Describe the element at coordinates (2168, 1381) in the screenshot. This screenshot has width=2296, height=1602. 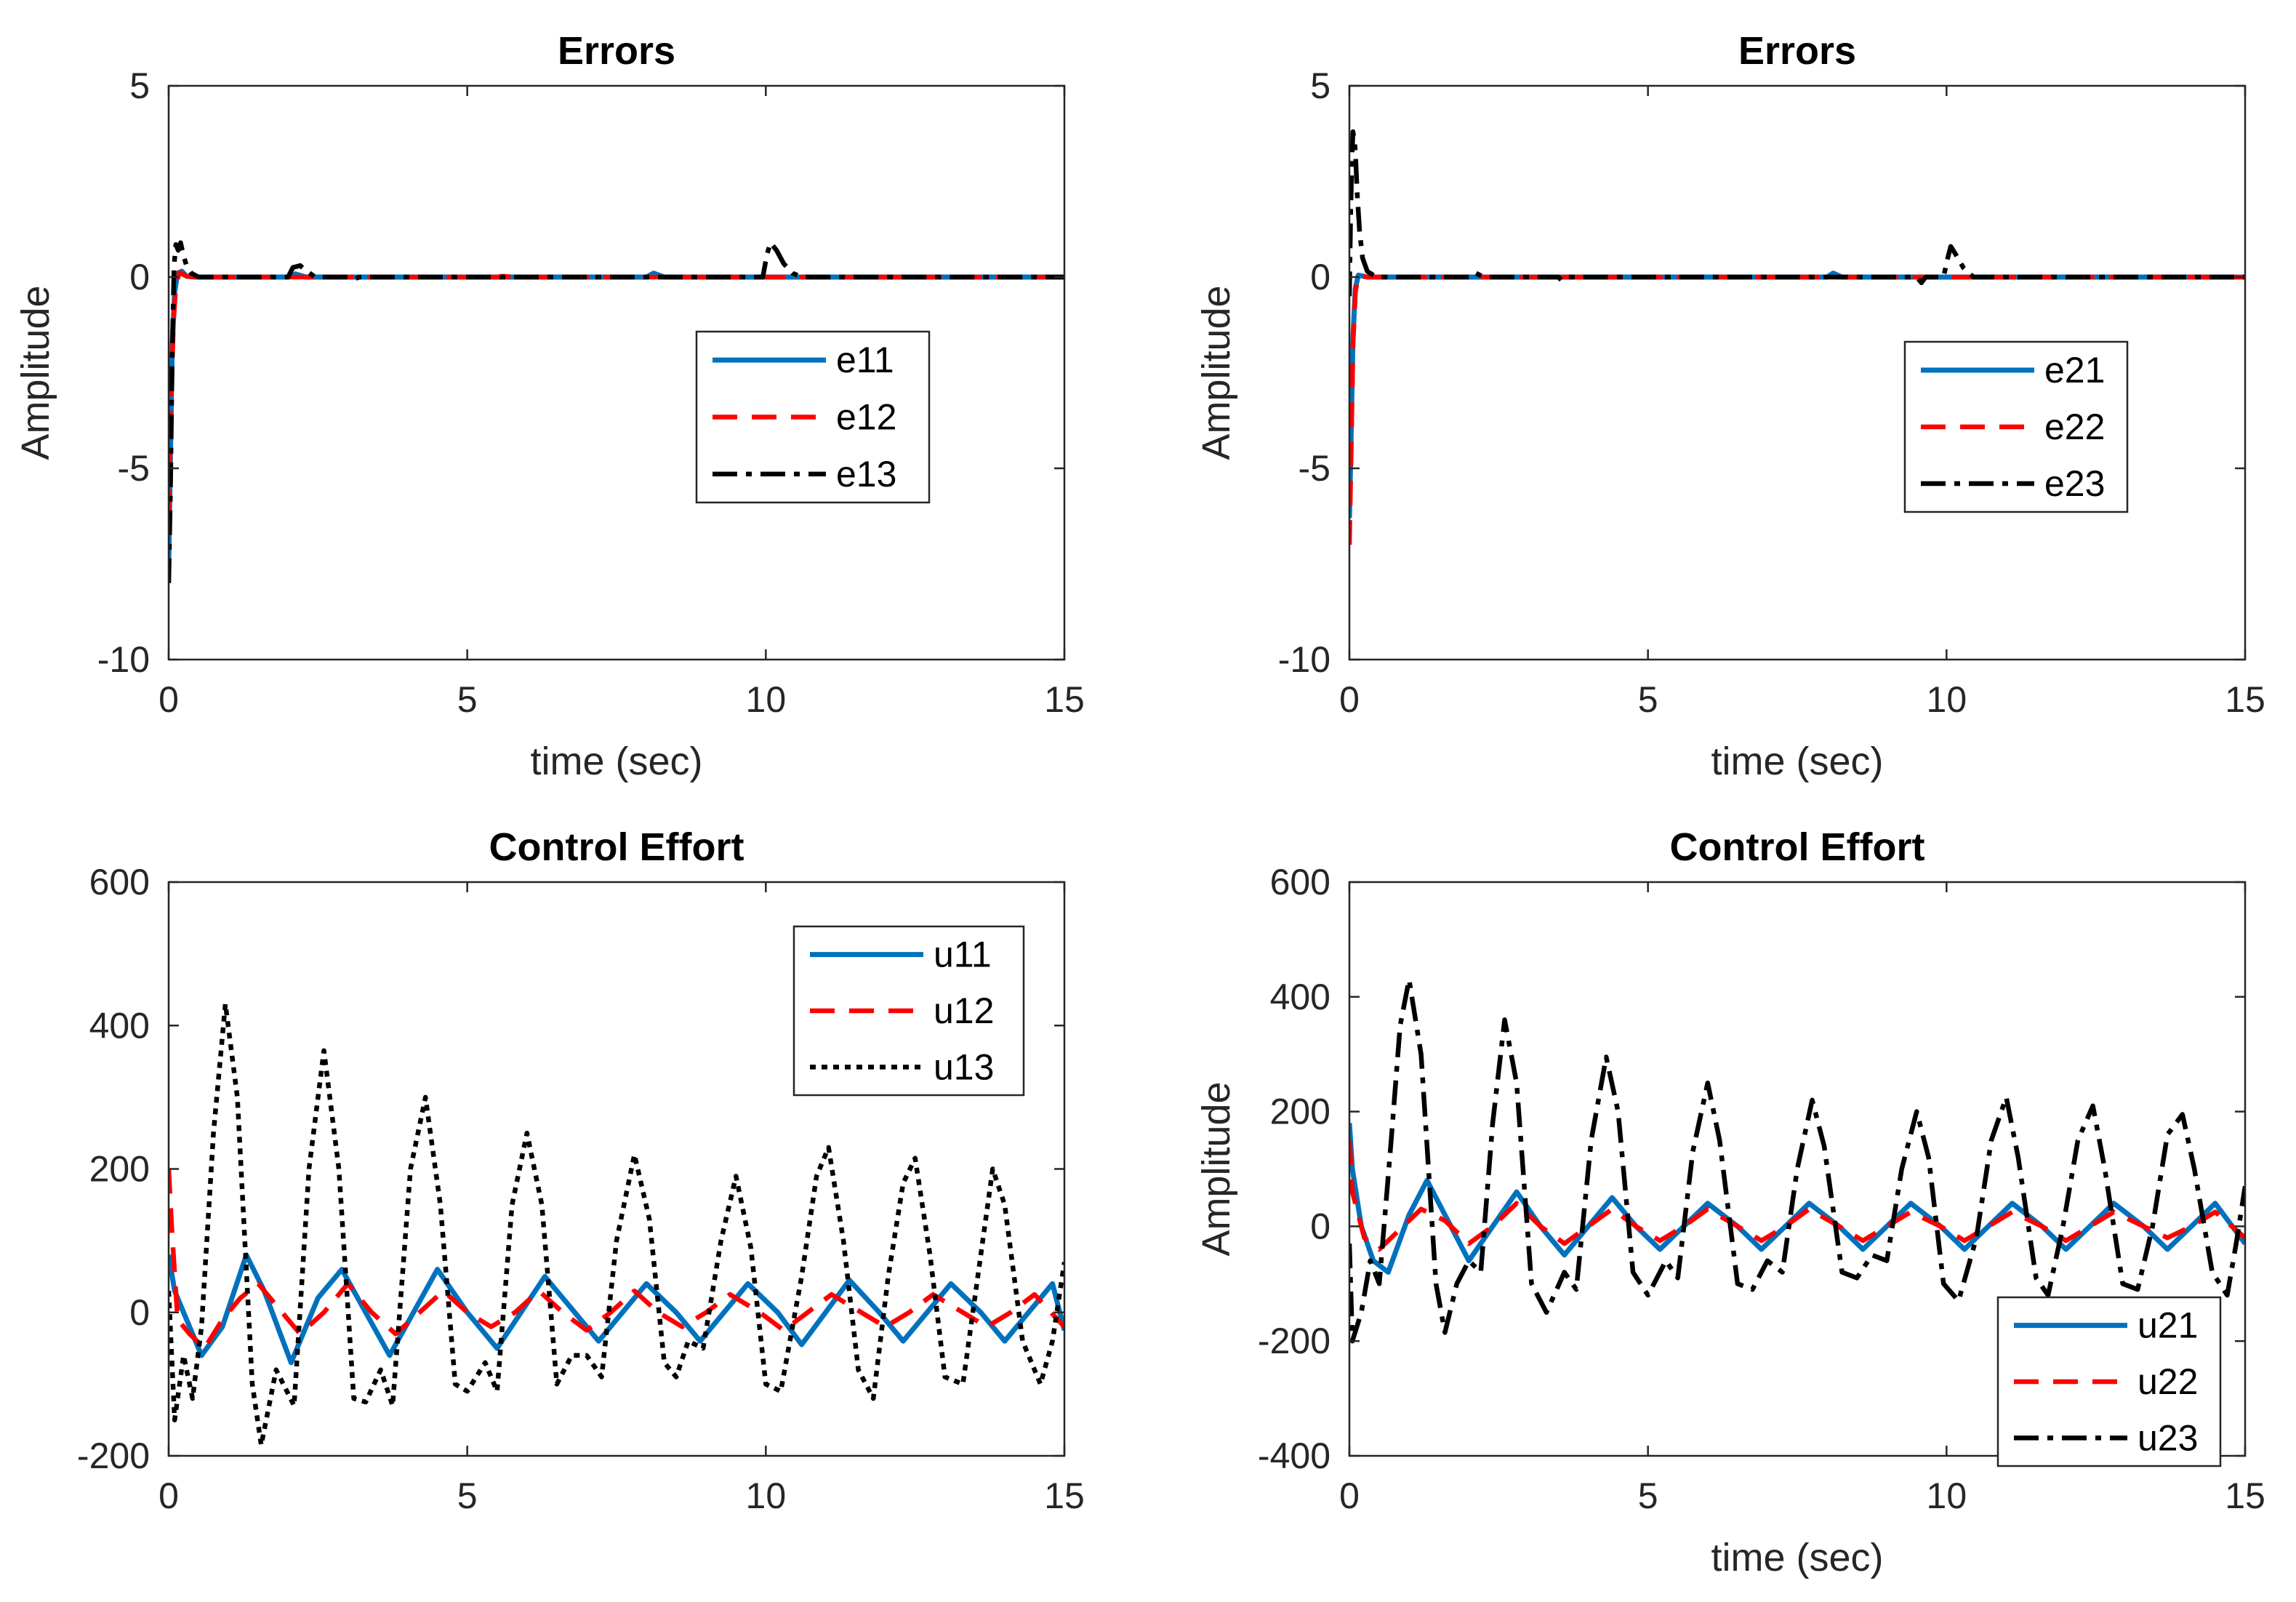
I see `legend-label-u22: u22` at that location.